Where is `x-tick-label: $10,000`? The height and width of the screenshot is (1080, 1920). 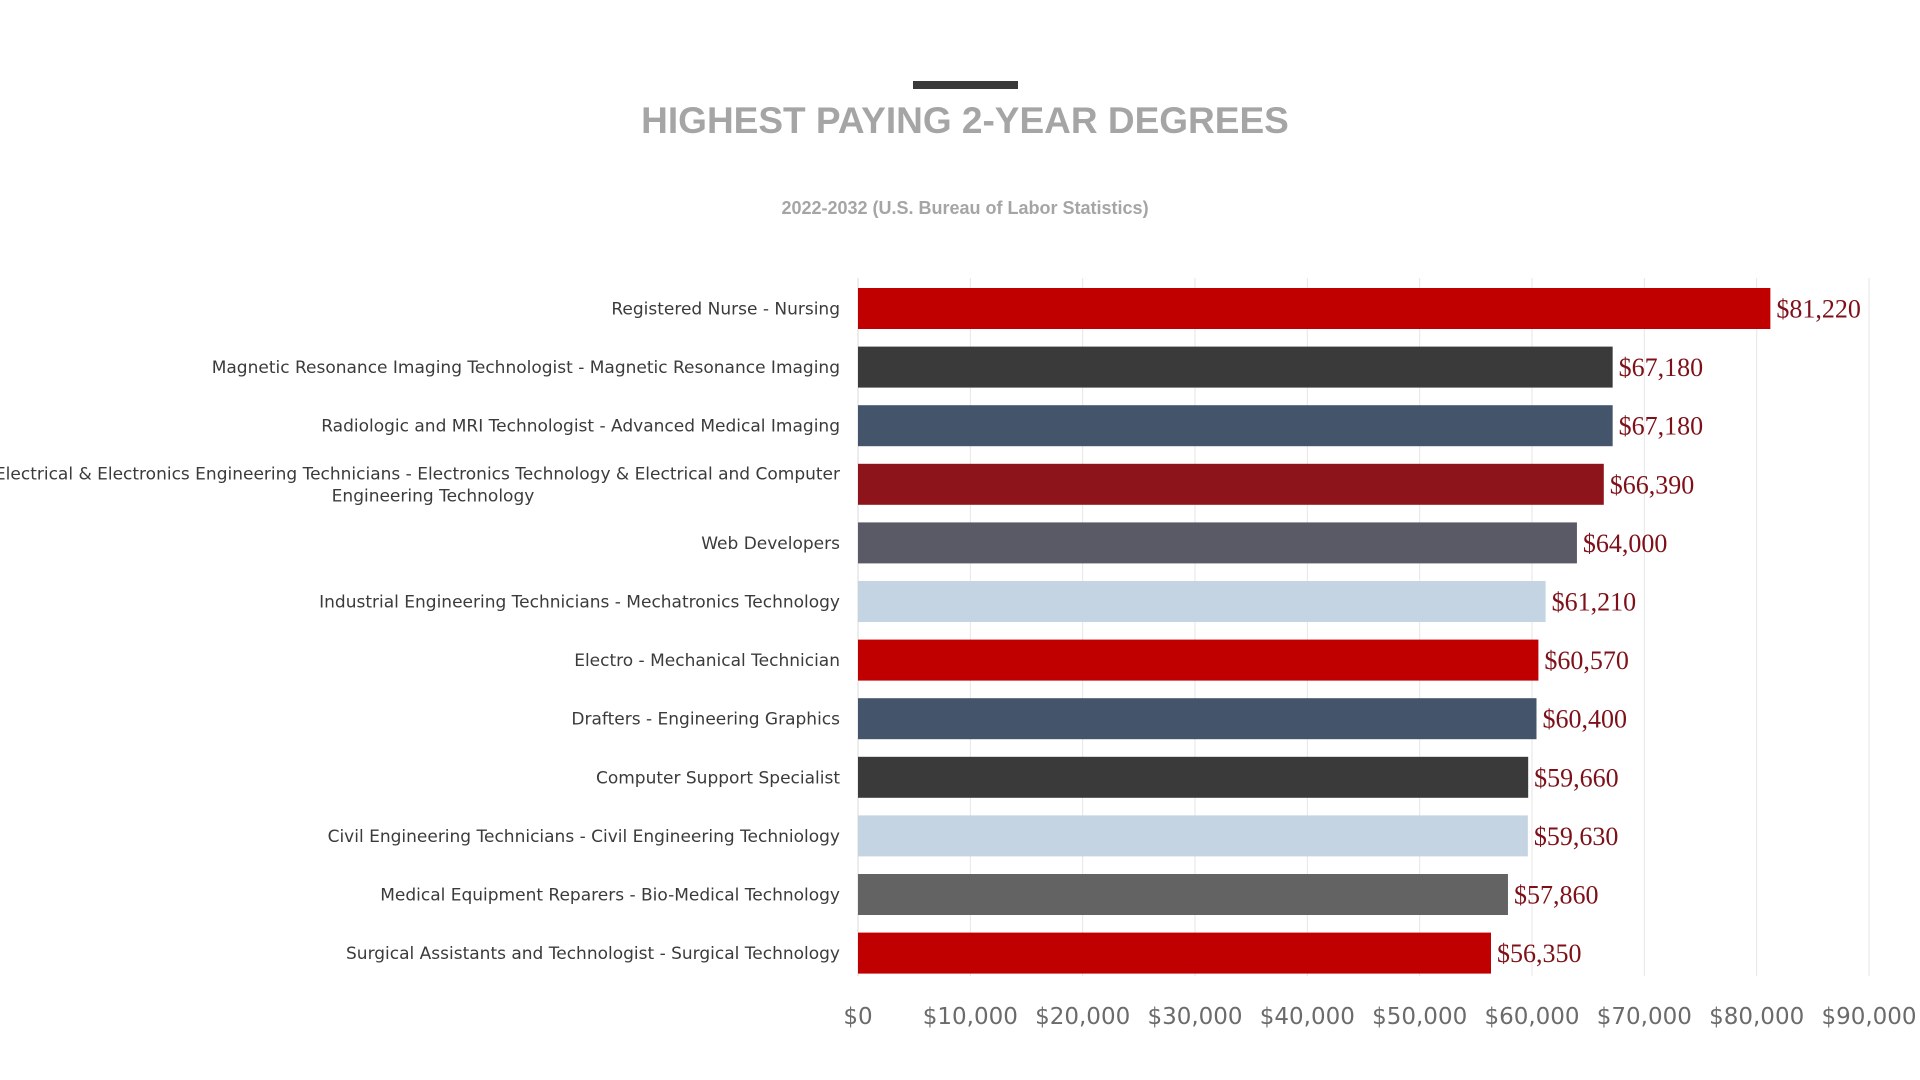
x-tick-label: $10,000 is located at coordinates (970, 1017).